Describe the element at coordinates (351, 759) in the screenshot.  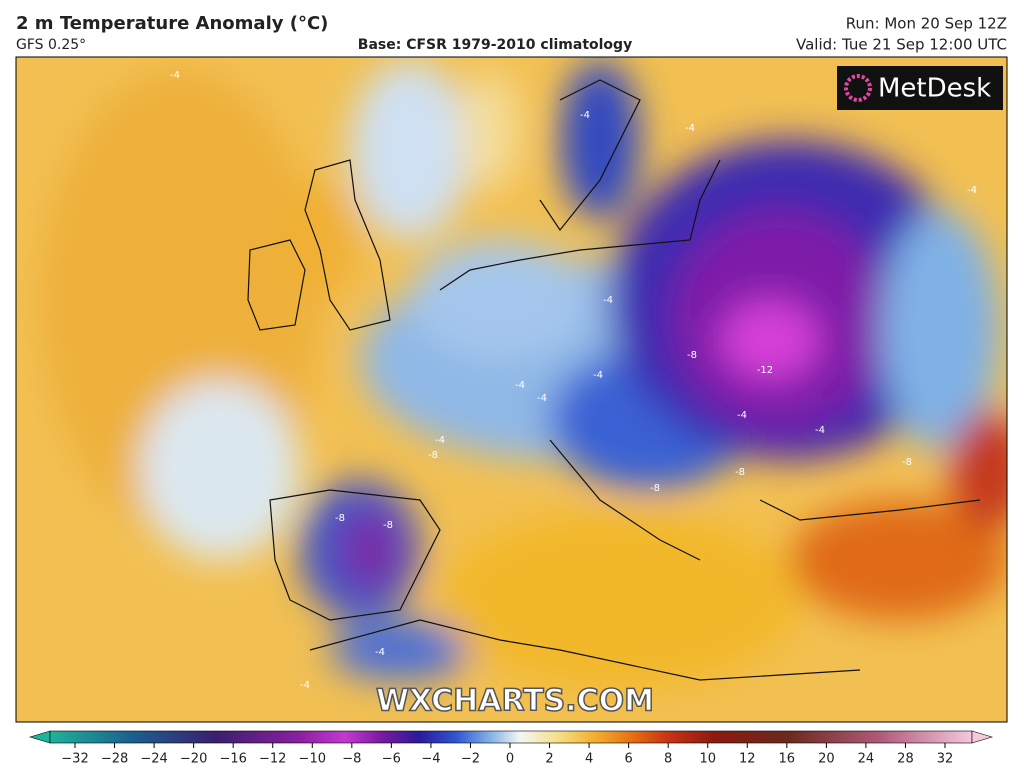
I see `colorbar-label: −8` at that location.